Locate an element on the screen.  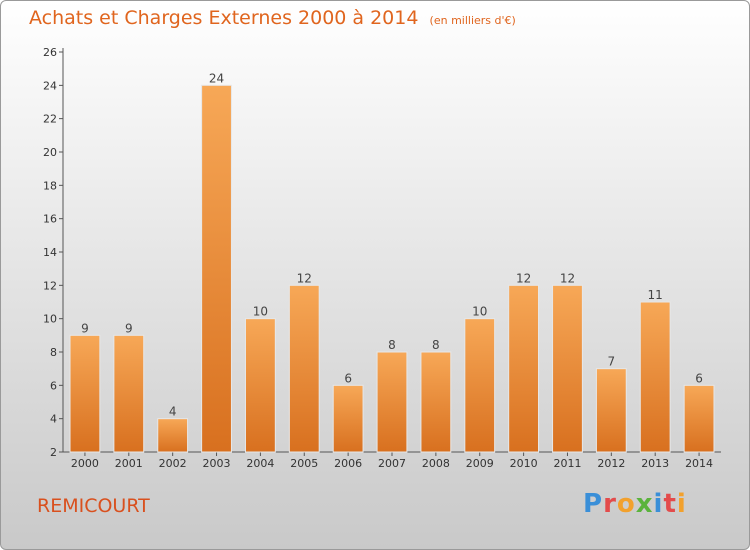
bar-2003 is located at coordinates (216, 268).